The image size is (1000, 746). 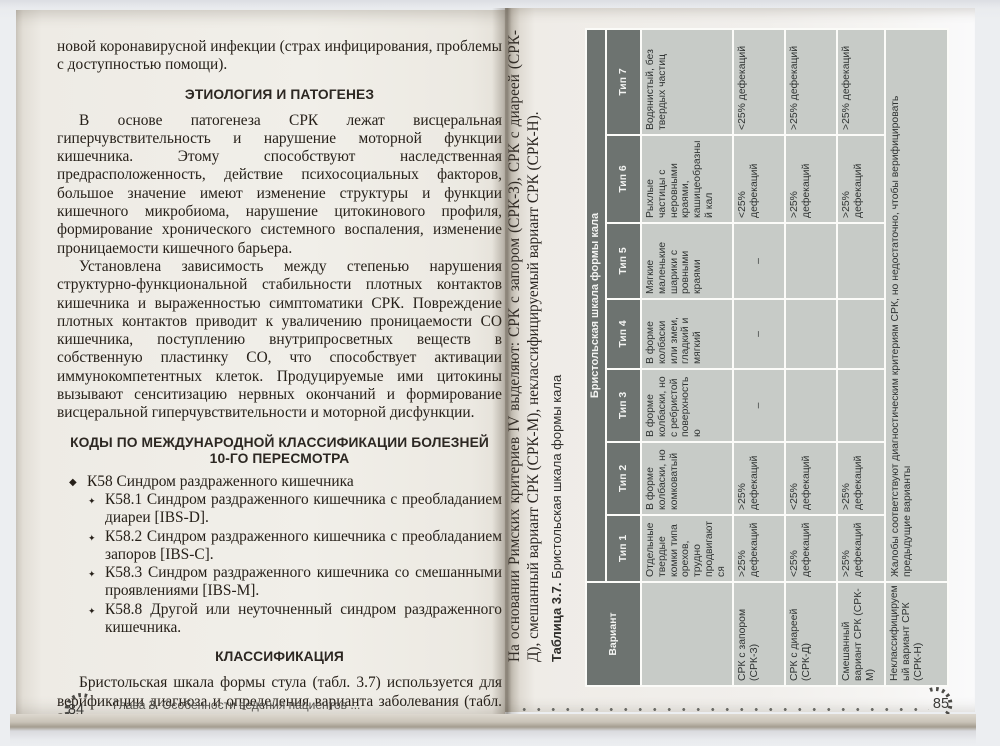 I want to click on empty-cell, so click(x=687, y=634).